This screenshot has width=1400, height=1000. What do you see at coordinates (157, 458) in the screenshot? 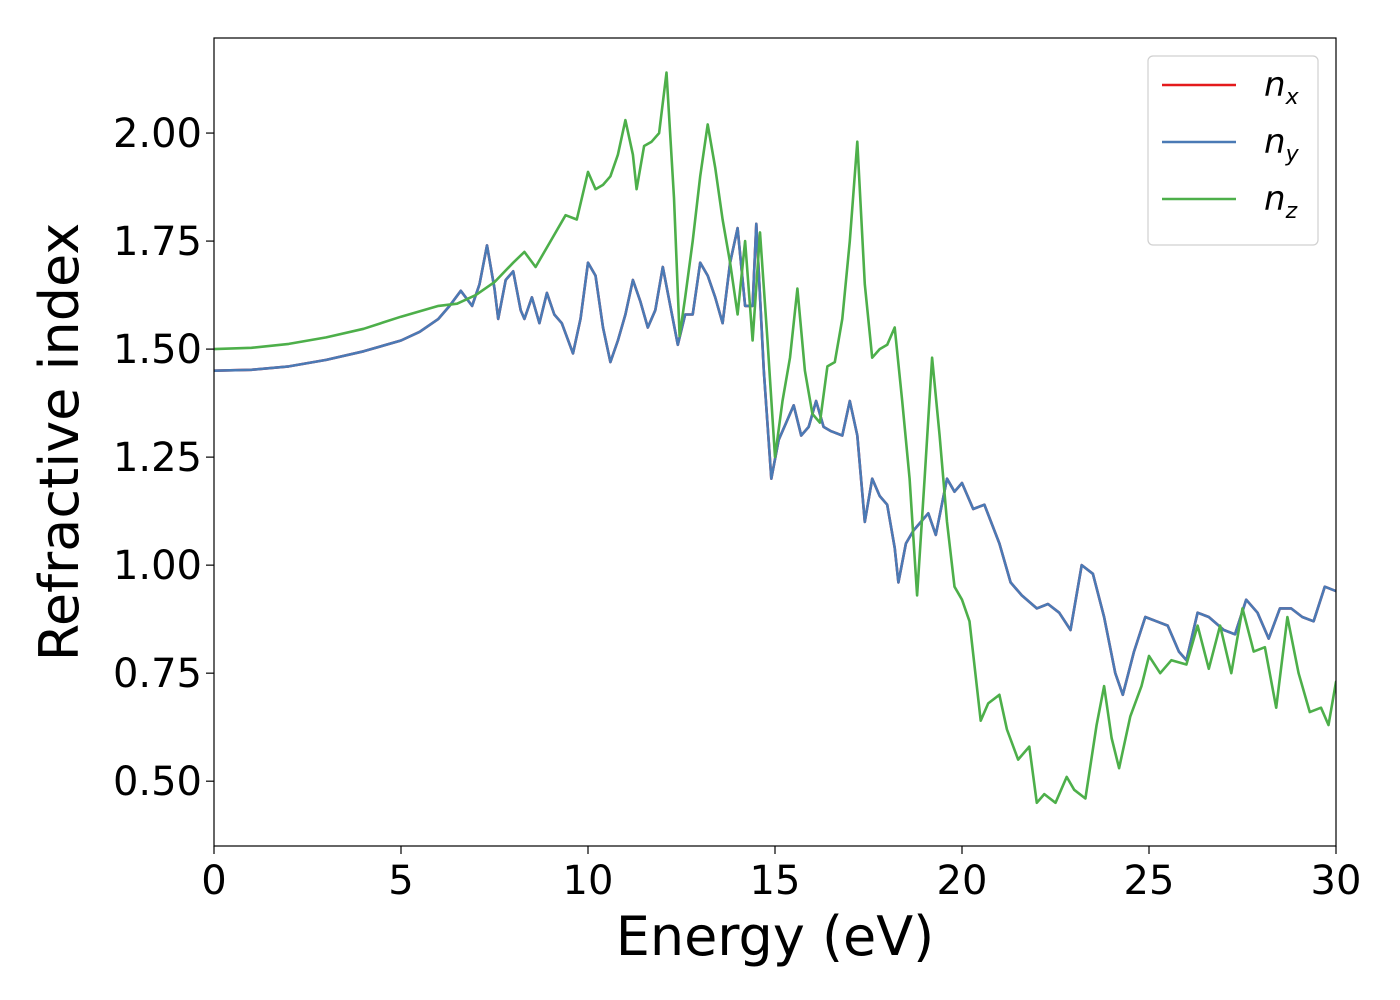
I see `y-tick-label: 1.25` at bounding box center [157, 458].